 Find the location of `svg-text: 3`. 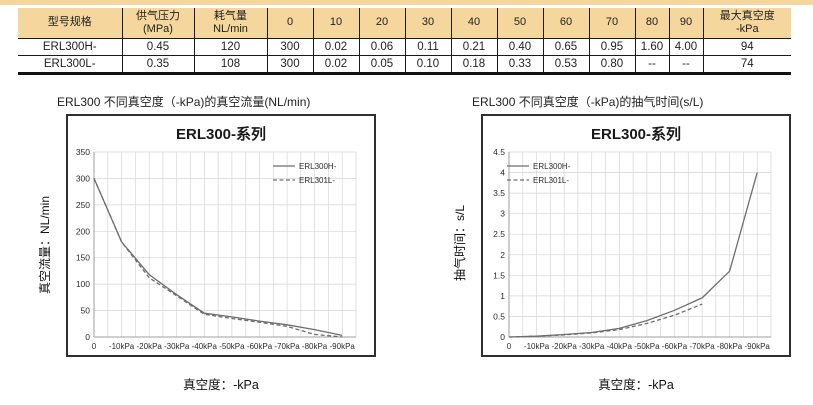

svg-text: 3 is located at coordinates (502, 214).